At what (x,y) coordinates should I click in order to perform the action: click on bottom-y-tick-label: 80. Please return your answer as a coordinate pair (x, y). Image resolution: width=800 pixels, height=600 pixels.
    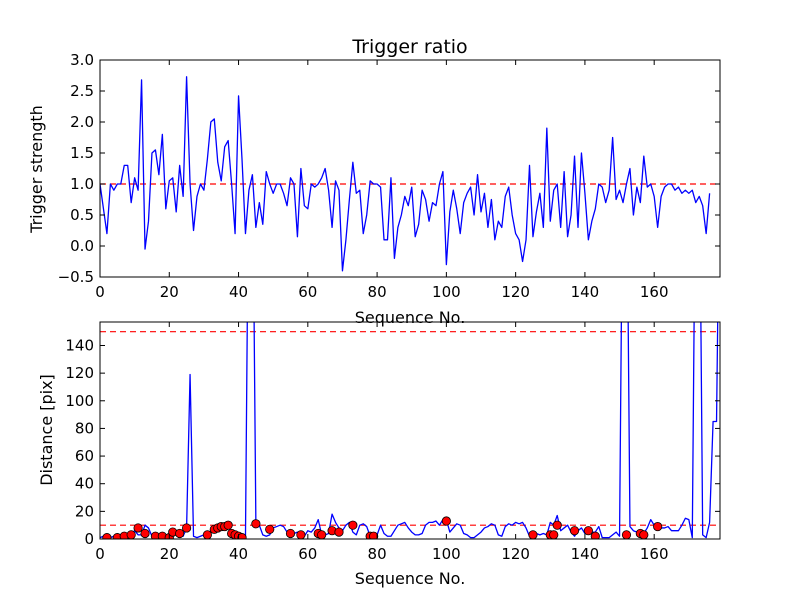
    Looking at the image, I should click on (84, 428).